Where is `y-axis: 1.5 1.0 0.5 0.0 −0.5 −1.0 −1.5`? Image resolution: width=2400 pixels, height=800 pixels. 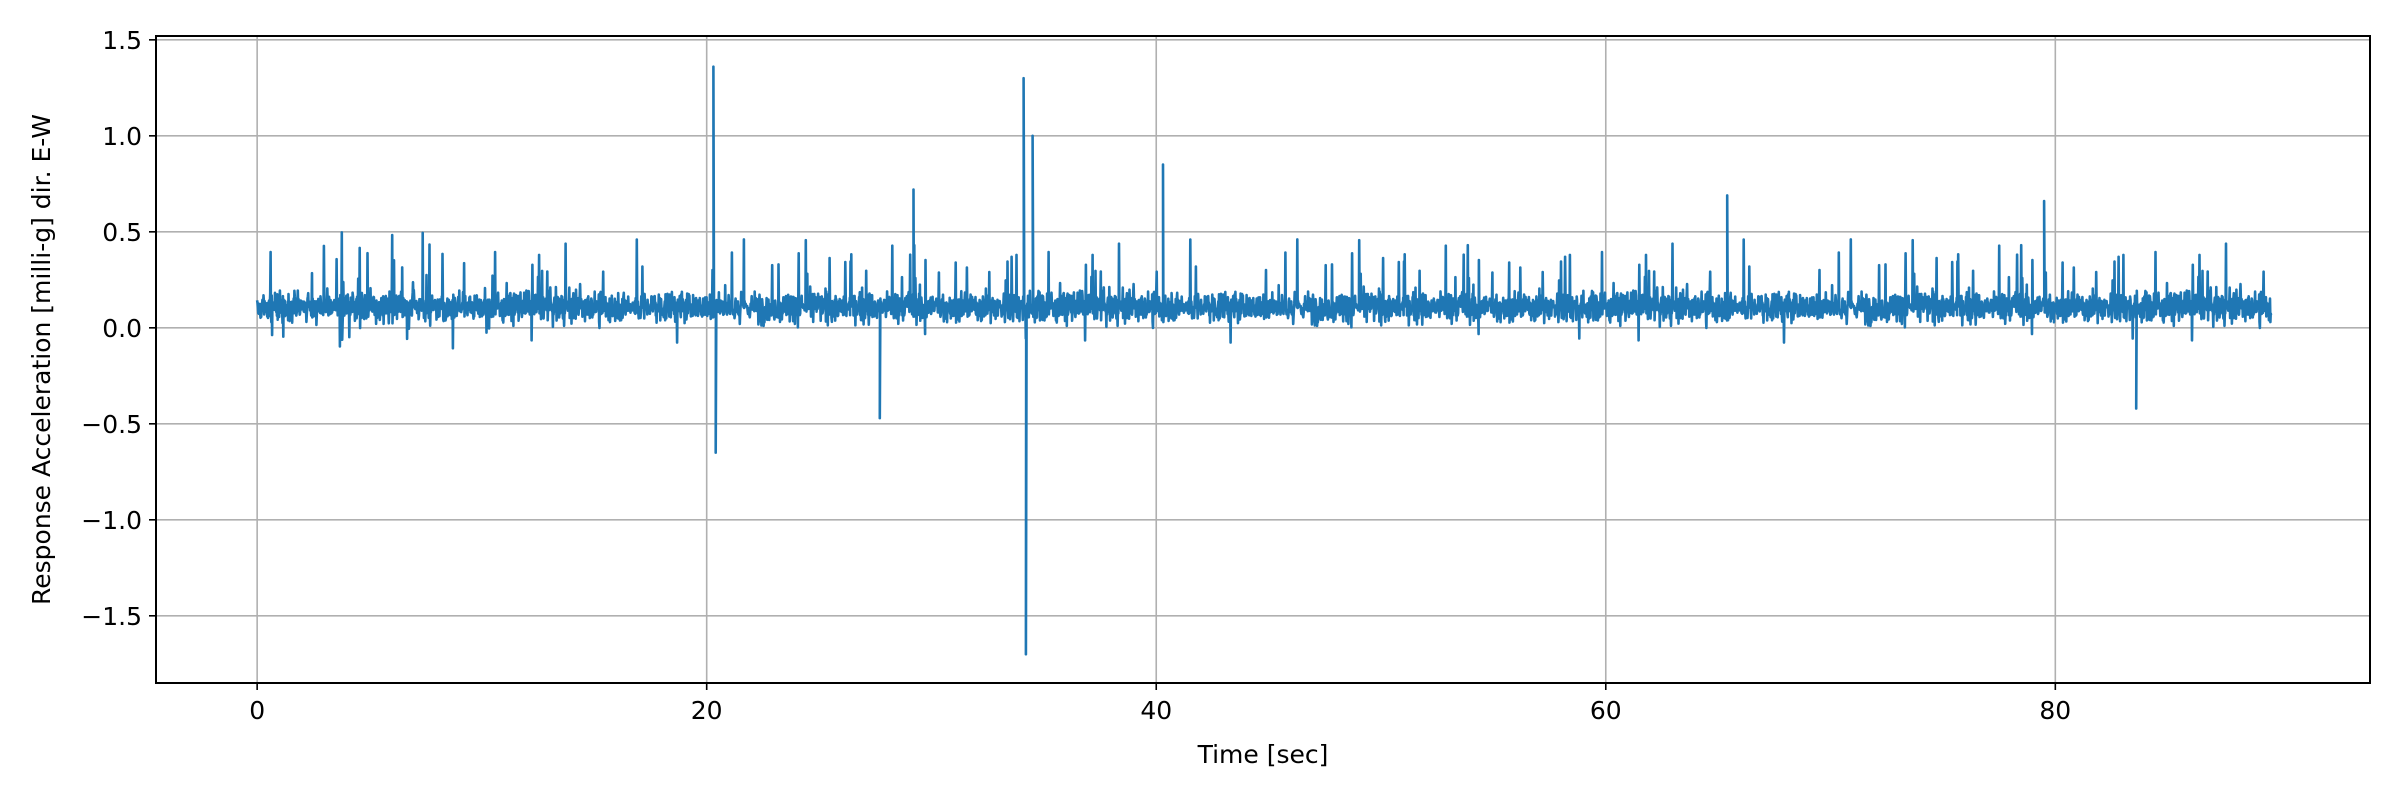 y-axis: 1.5 1.0 0.5 0.0 −0.5 −1.0 −1.5 is located at coordinates (118, 328).